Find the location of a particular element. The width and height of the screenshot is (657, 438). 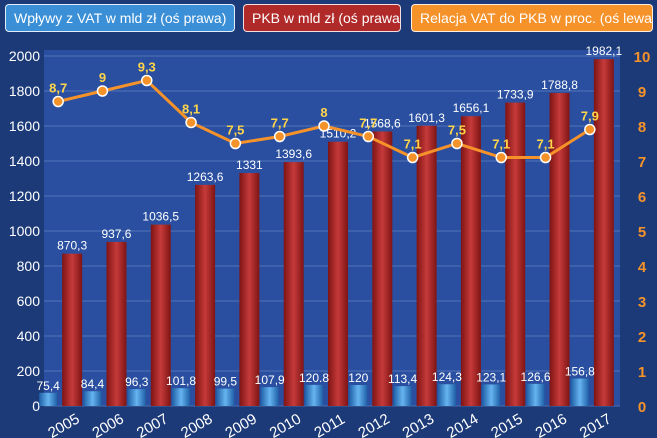

y-right-tick-label: 9 is located at coordinates (642, 92).